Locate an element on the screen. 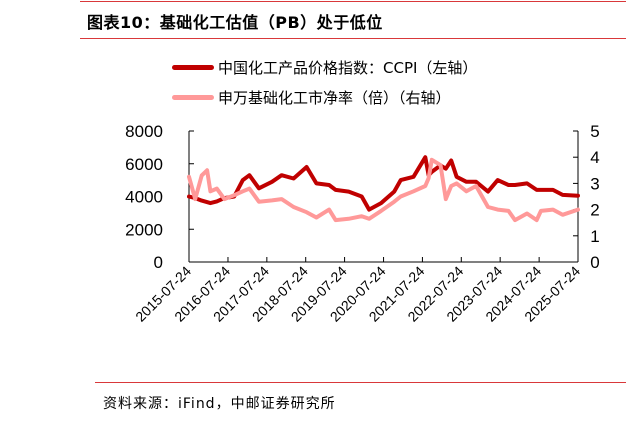 This screenshot has height=422, width=626. figure-title: 图表10：基础化工估值（PB）处于低位 is located at coordinates (235, 22).